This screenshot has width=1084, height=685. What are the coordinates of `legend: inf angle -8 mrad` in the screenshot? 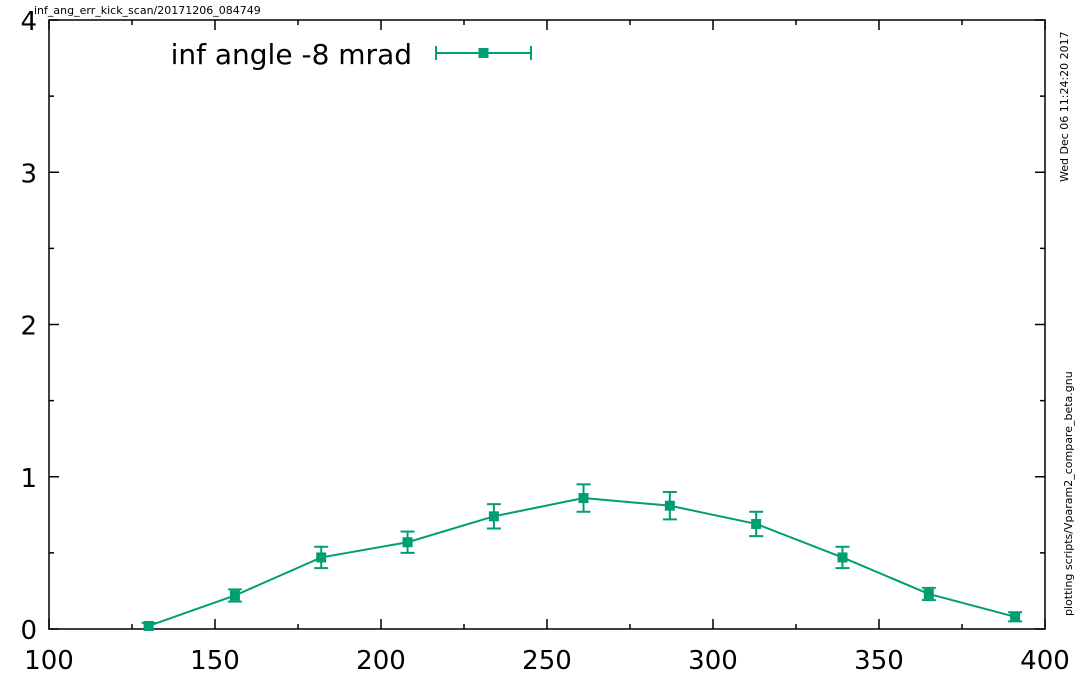 It's located at (351, 54).